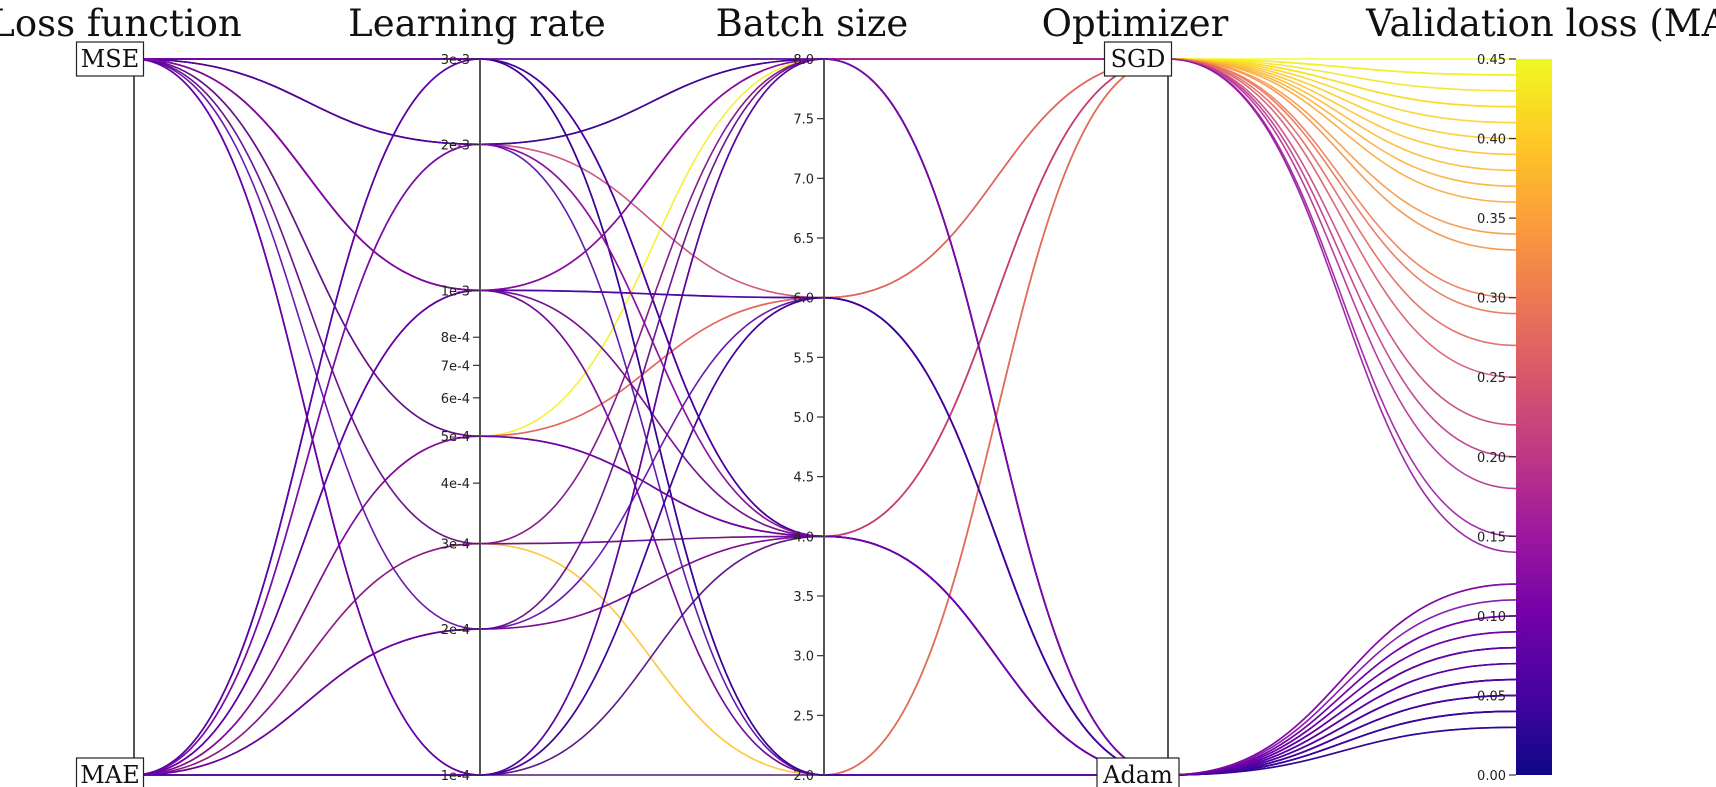 This screenshot has height=787, width=1716. I want to click on axis-loss: MSE MAE, so click(110, 414).